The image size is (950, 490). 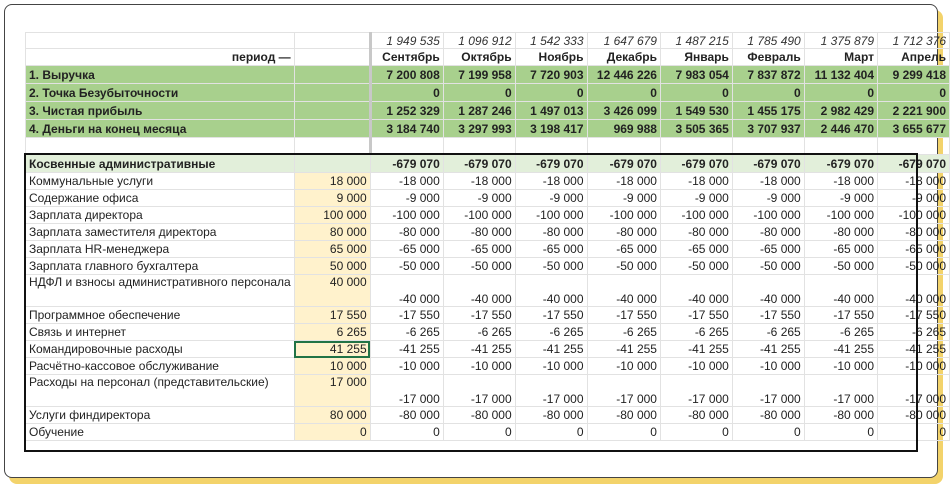 I want to click on value-cell: 7 199 958, so click(x=479, y=74).